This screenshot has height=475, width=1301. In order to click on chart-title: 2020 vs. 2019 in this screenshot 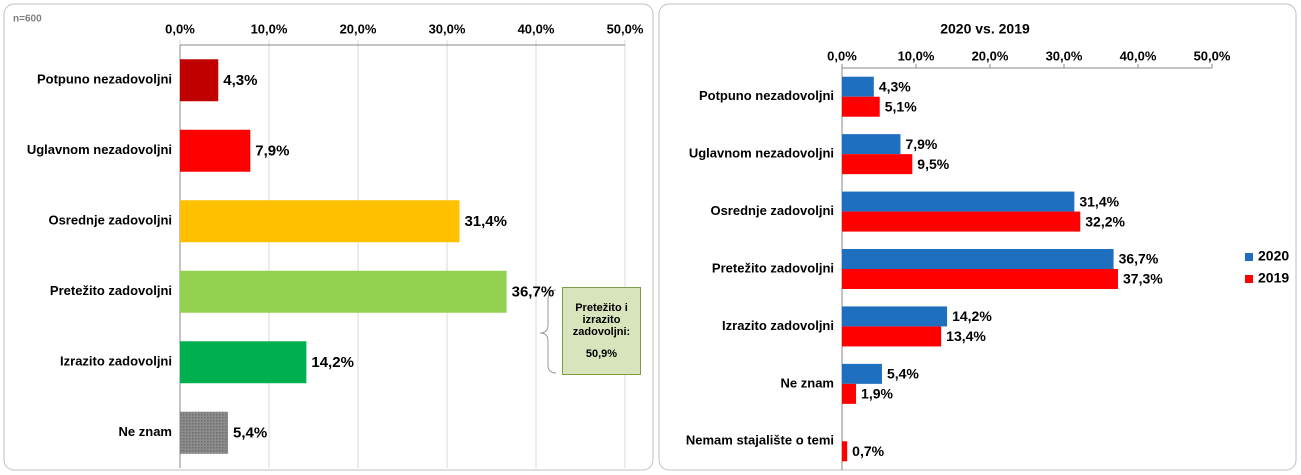, I will do `click(985, 29)`.